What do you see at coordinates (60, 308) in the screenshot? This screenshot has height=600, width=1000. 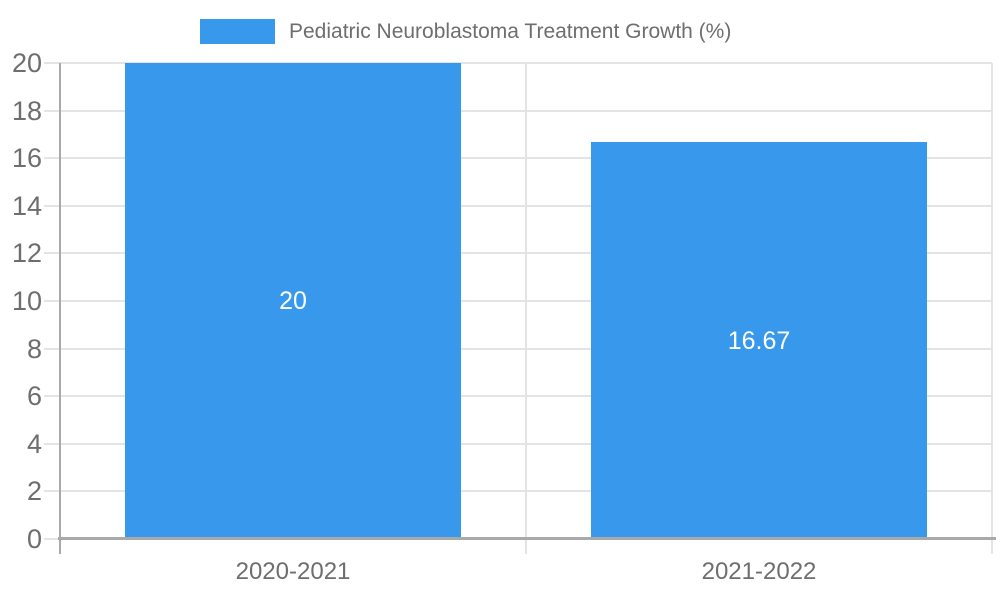 I see `y-axis-line` at bounding box center [60, 308].